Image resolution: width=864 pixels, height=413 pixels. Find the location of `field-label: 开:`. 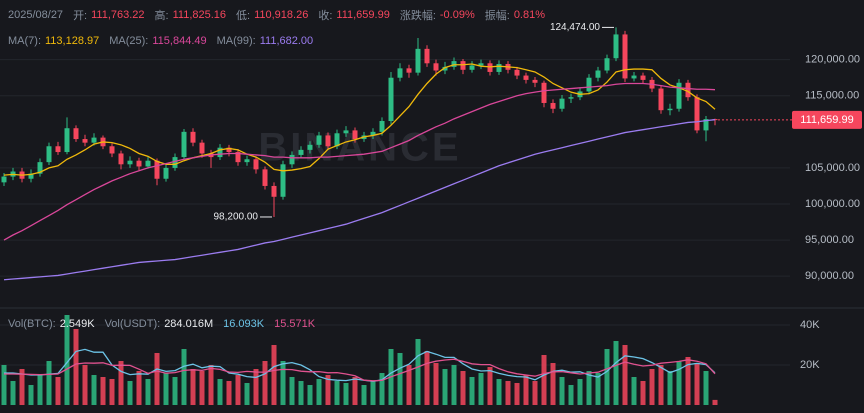

field-label: 开: is located at coordinates (80, 16).